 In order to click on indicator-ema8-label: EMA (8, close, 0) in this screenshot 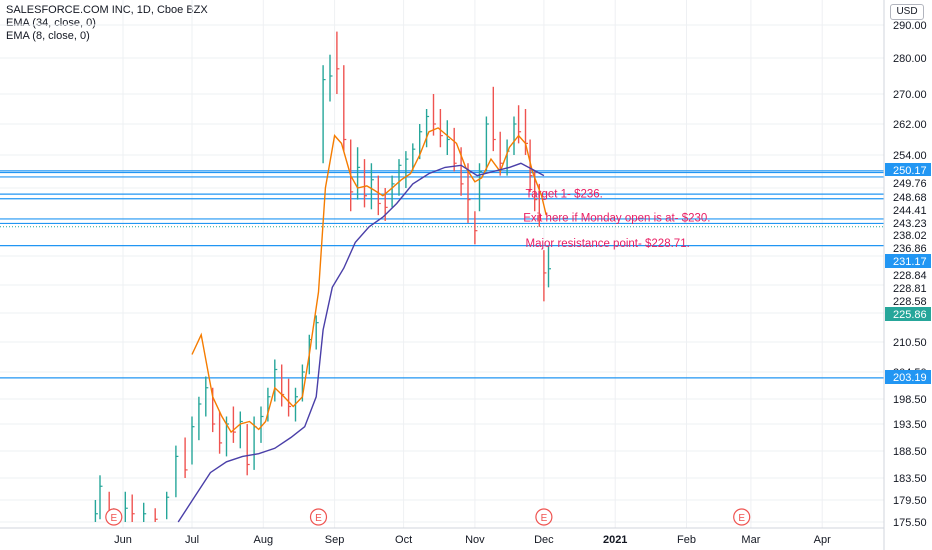, I will do `click(48, 36)`.